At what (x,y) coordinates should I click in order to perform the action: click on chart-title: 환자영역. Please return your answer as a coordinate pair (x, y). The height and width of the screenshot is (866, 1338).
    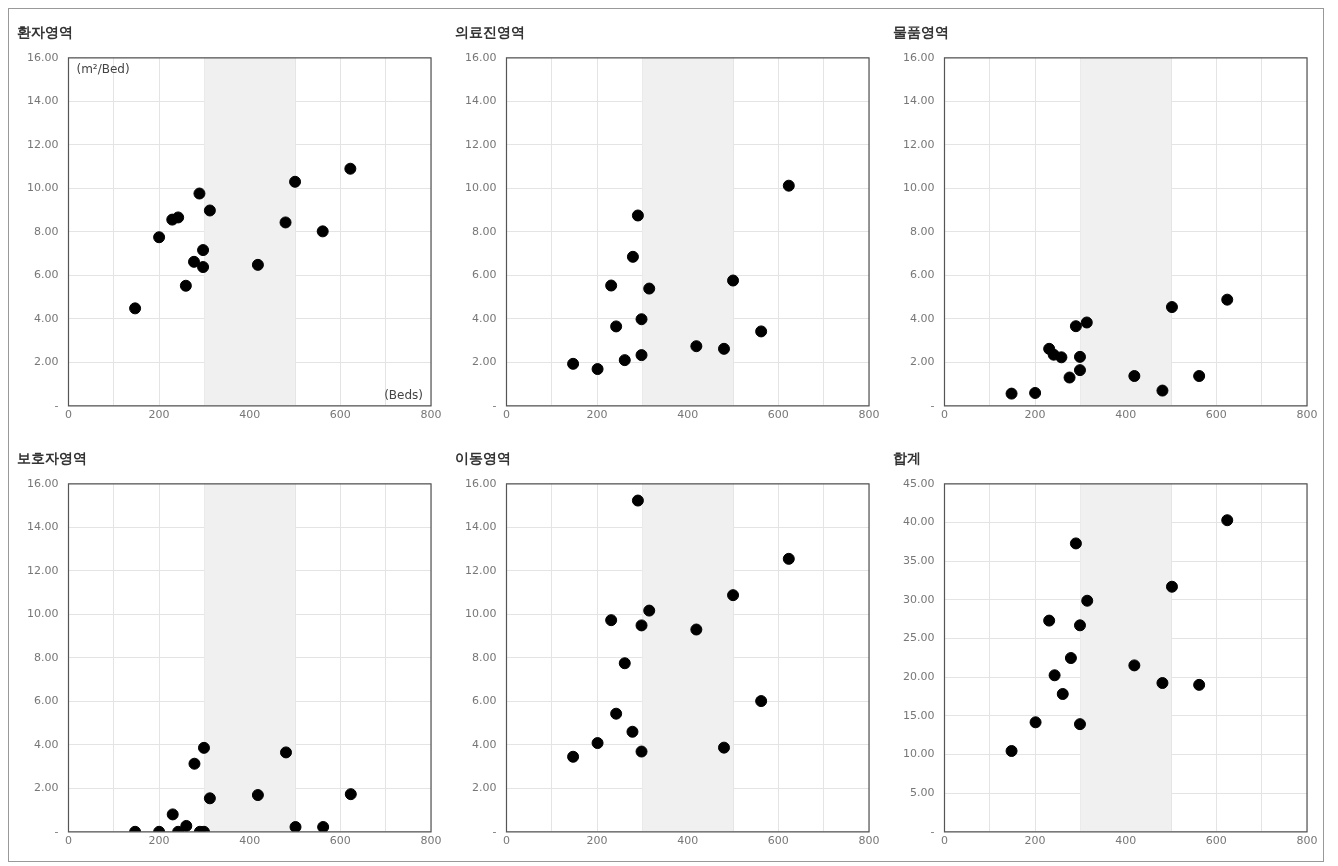
    Looking at the image, I should click on (45, 32).